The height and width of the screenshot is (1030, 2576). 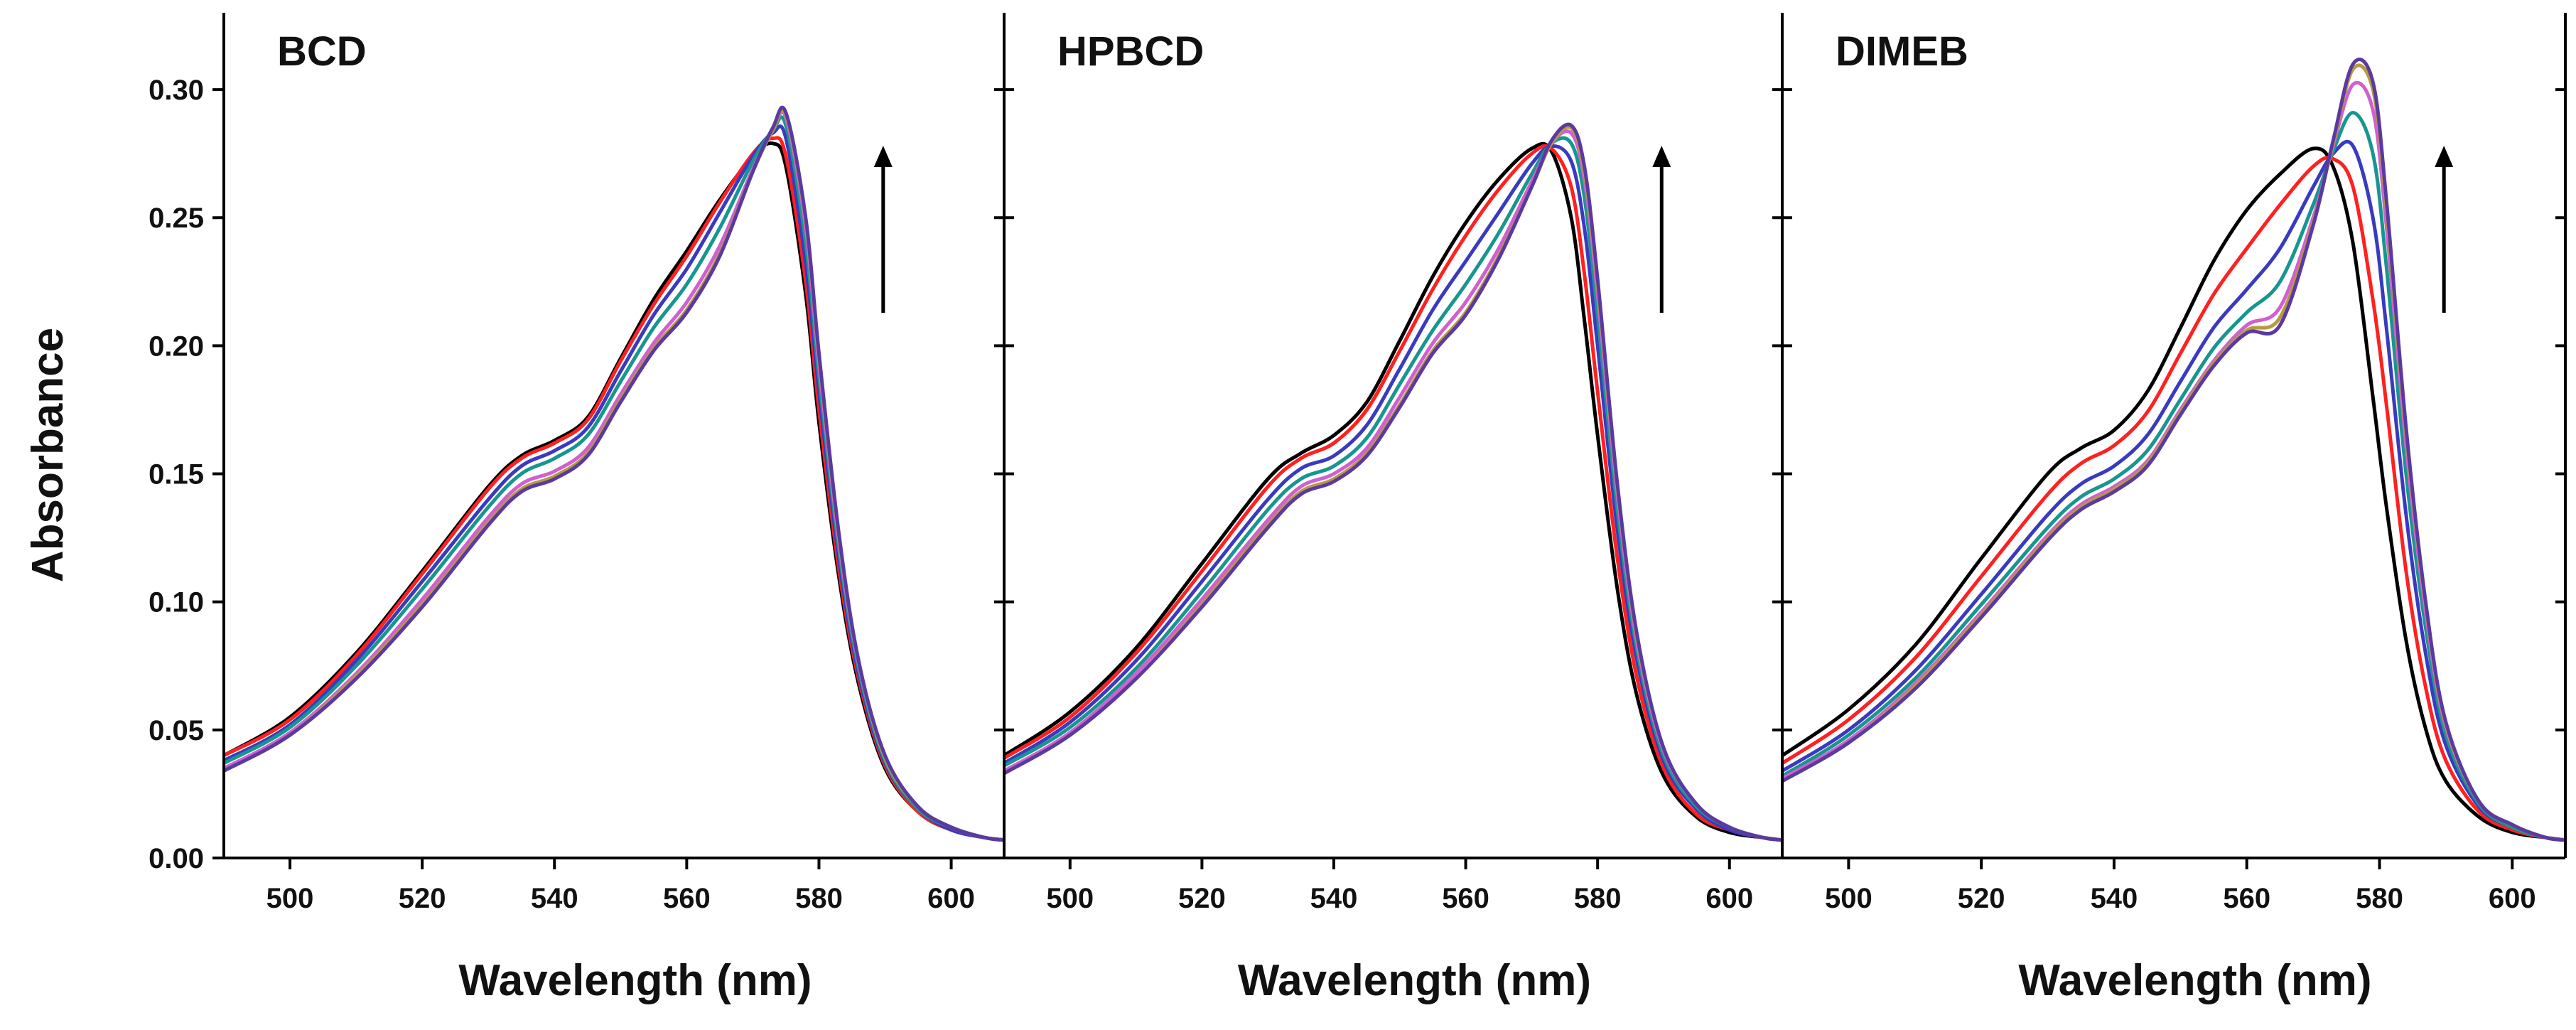 I want to click on y-tick-label: 0.10, so click(x=177, y=602).